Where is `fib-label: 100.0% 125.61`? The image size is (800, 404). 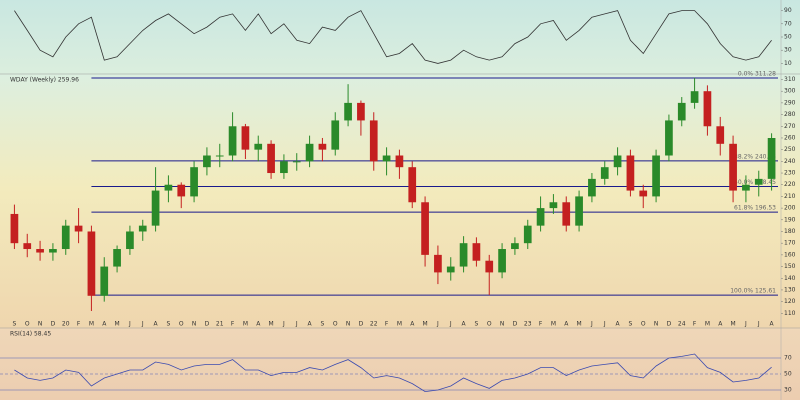 fib-label: 100.0% 125.61 is located at coordinates (753, 291).